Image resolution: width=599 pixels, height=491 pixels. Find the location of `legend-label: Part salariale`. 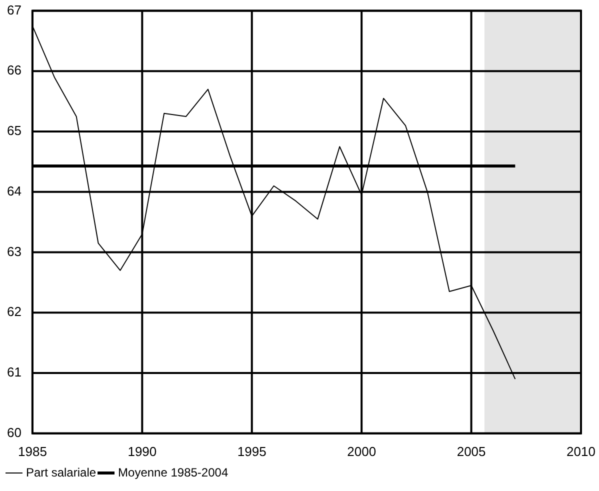

legend-label: Part salariale is located at coordinates (61, 472).